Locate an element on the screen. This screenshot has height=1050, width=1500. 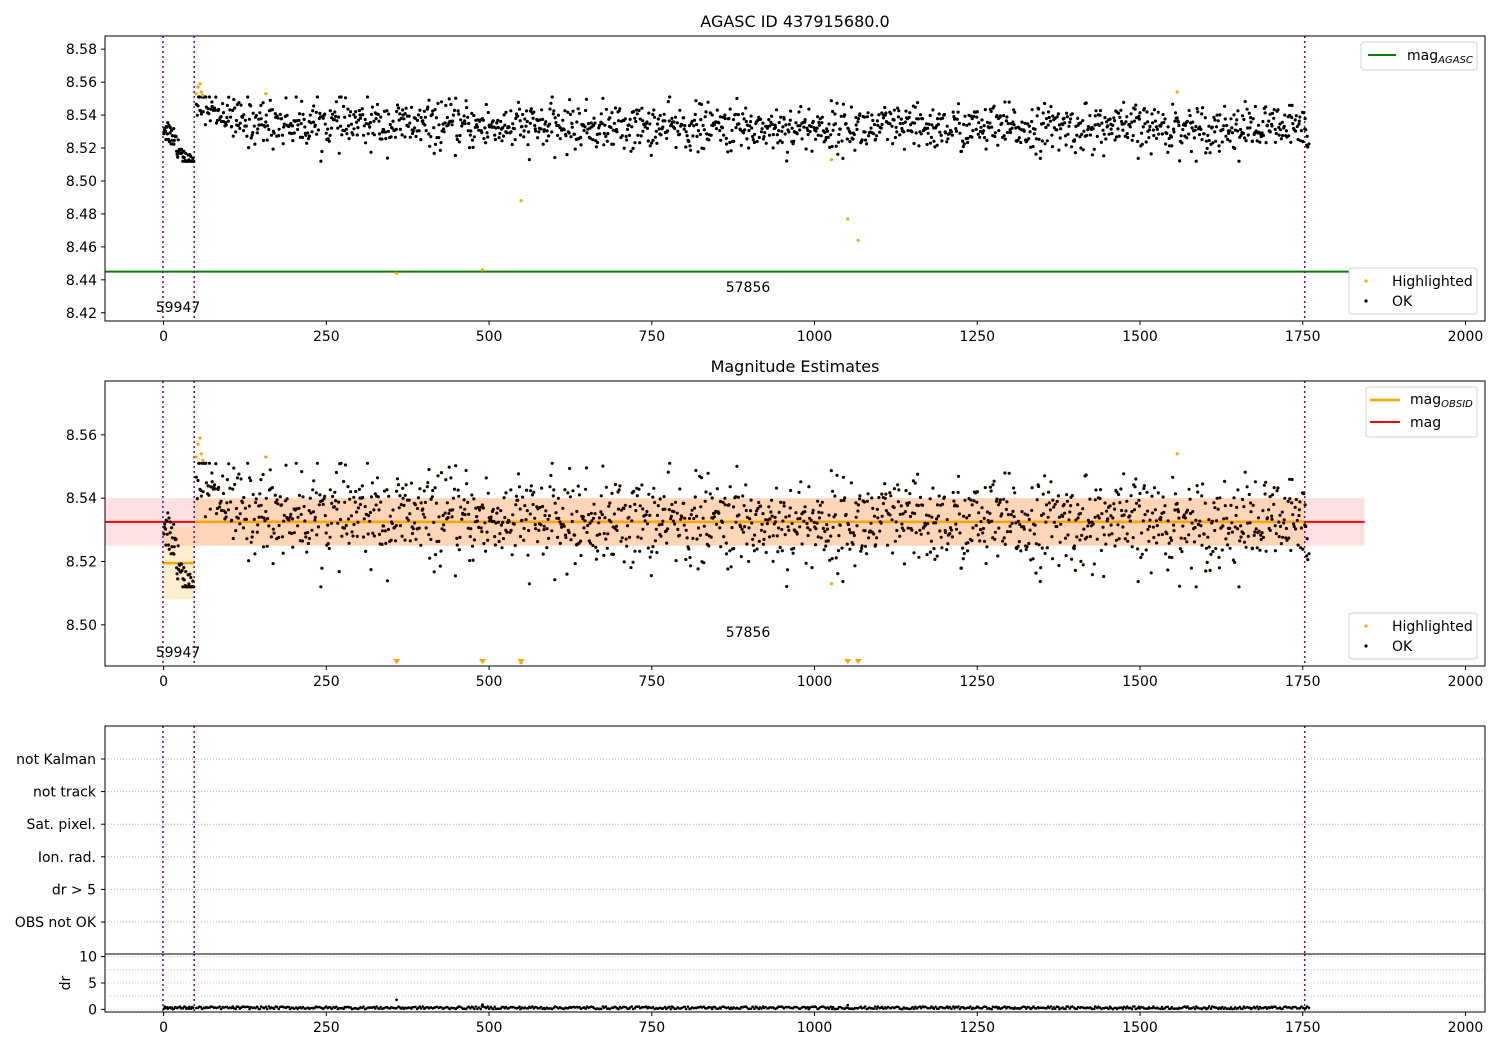
x-tick-label: 2000 is located at coordinates (1466, 1028).